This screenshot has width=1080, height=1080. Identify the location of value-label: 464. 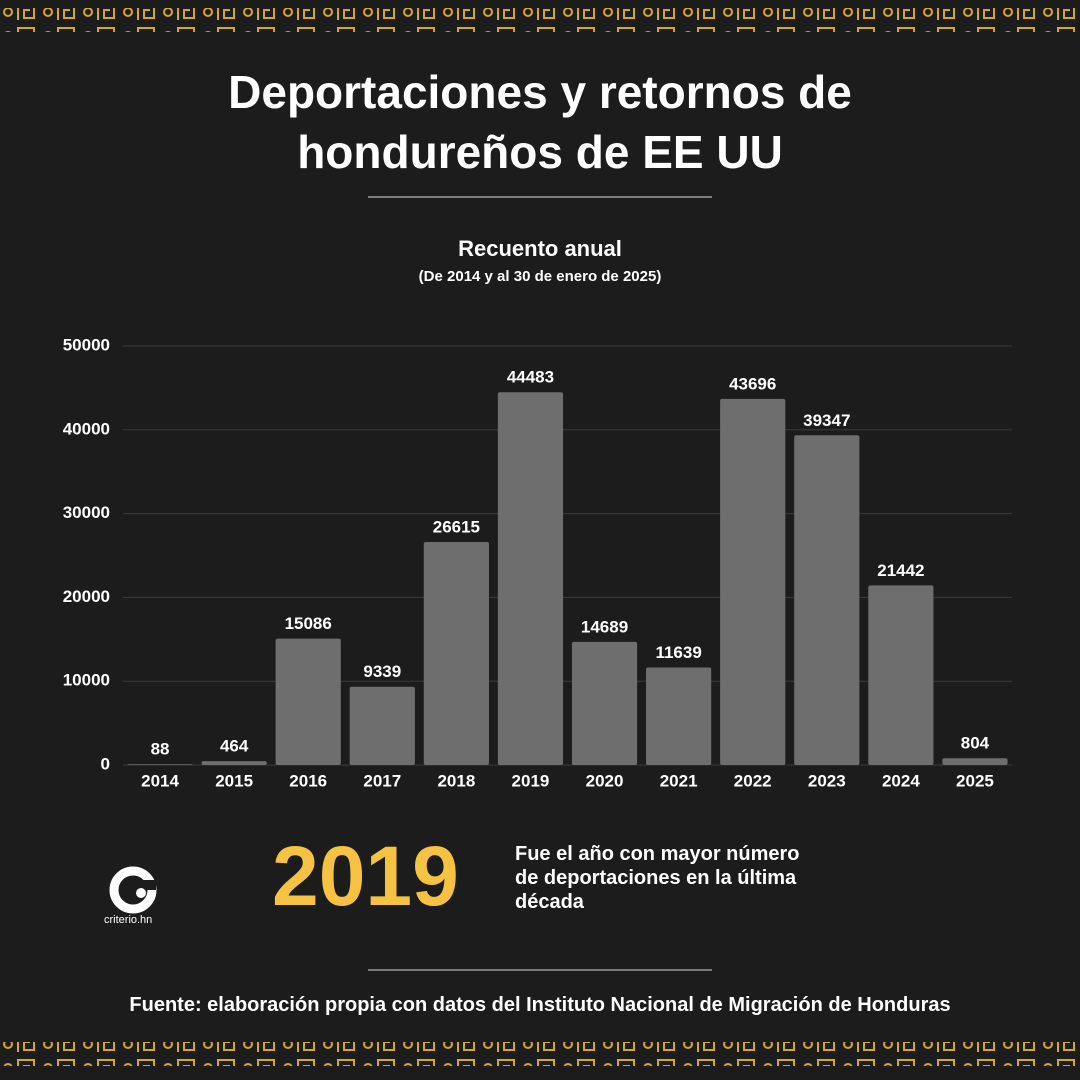
(234, 746).